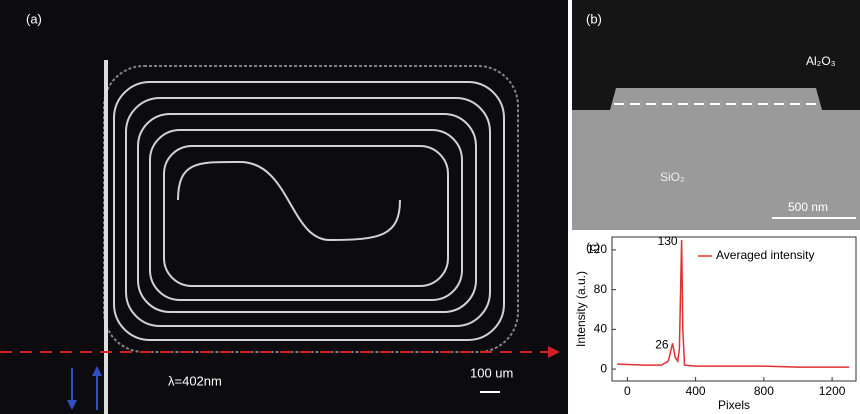 This screenshot has width=860, height=414. I want to click on annotation: 26, so click(662, 344).